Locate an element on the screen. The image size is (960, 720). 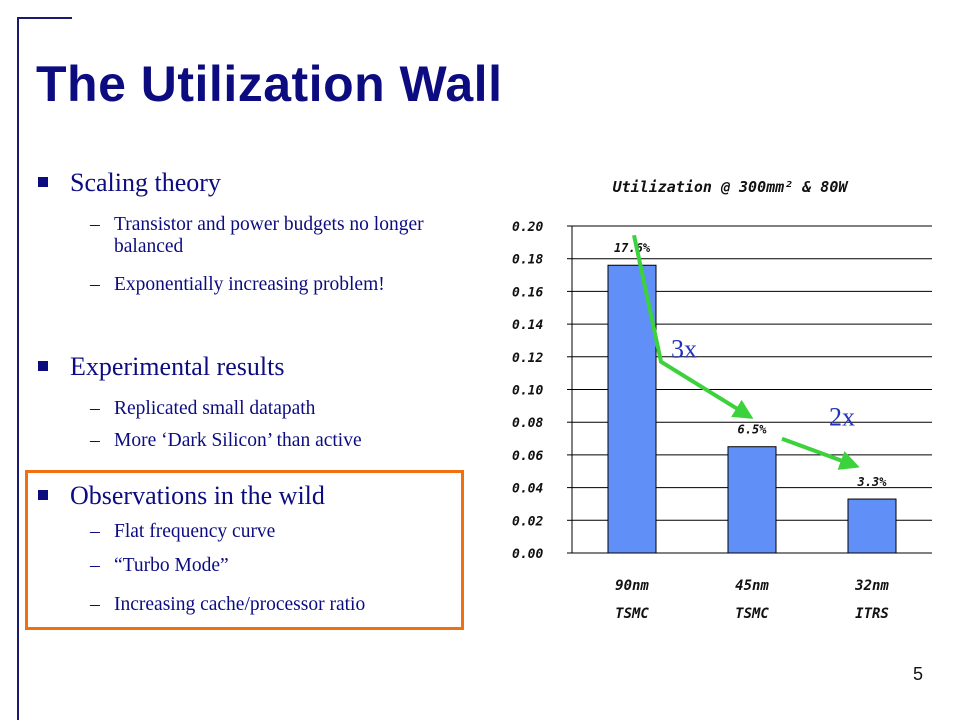
frame-left-border is located at coordinates (18, 368).